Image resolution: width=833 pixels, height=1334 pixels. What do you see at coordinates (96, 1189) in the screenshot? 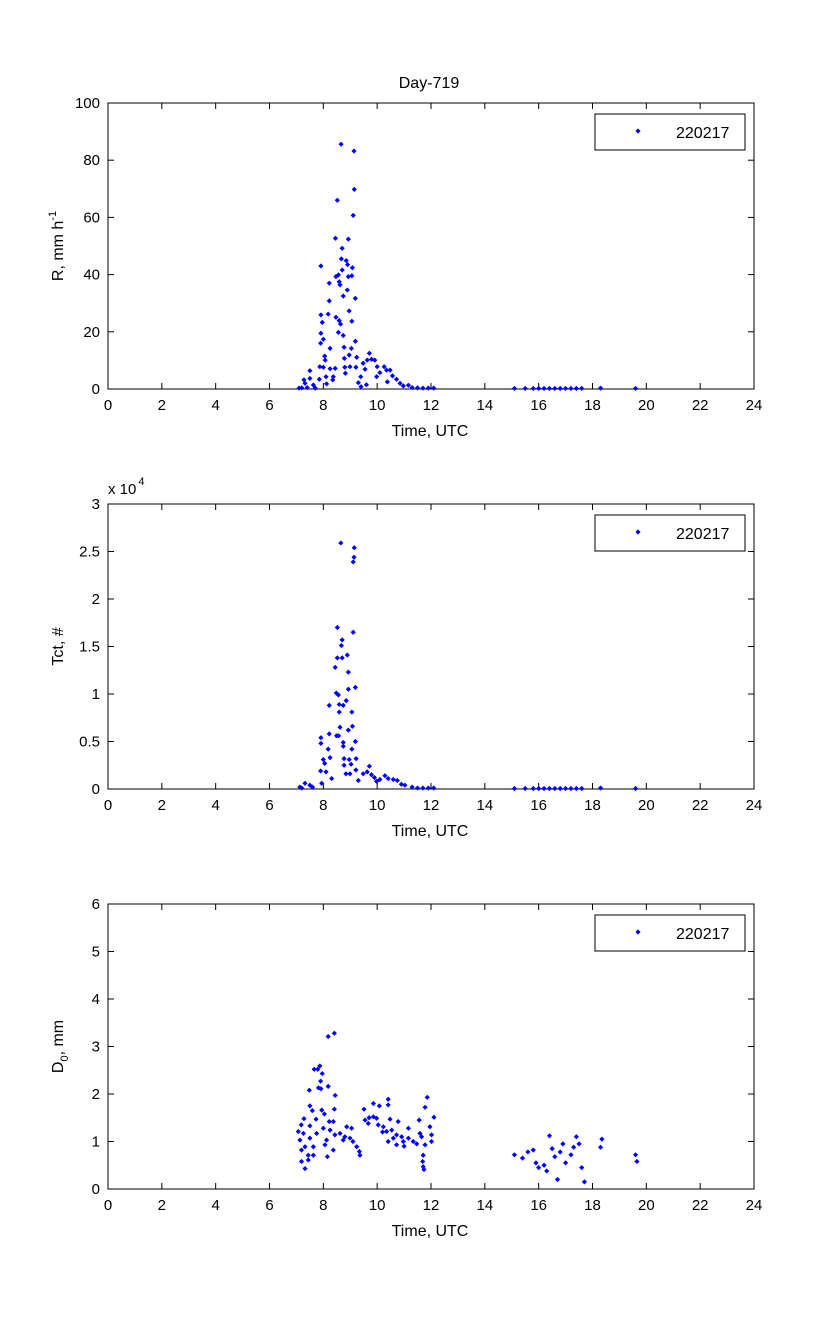
I see `y-tick-label: 0` at bounding box center [96, 1189].